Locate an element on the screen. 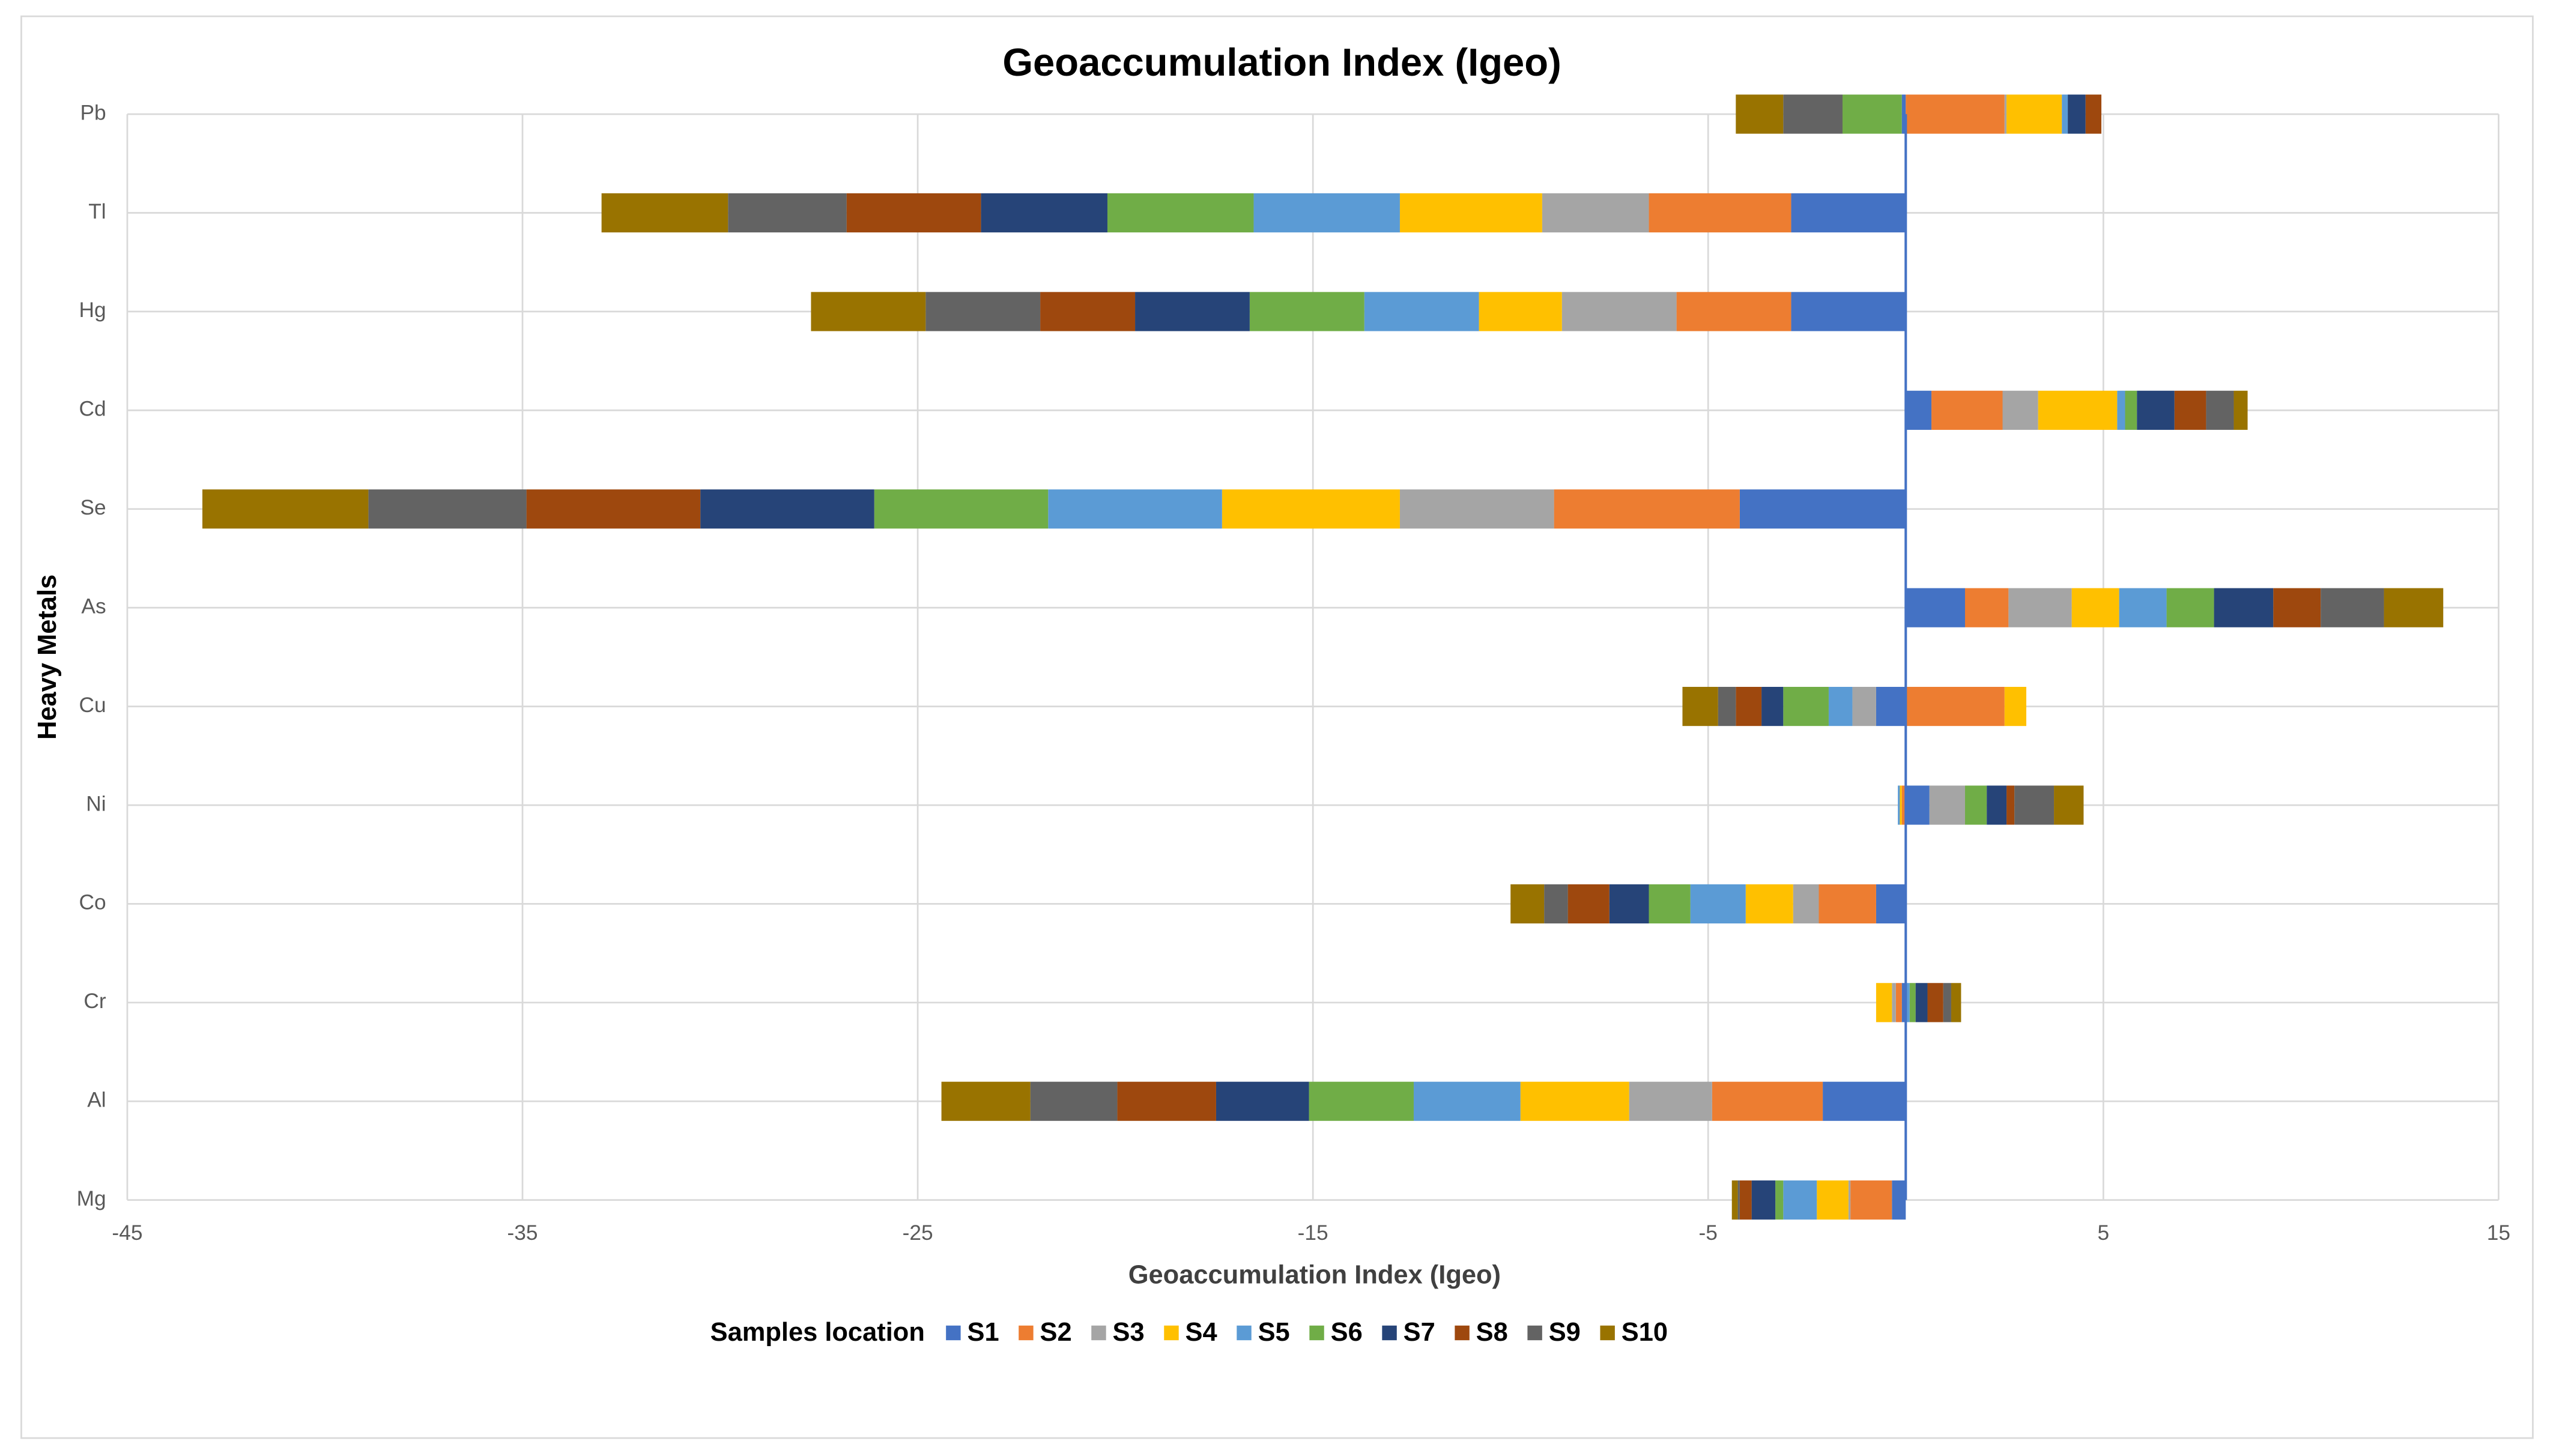 This screenshot has width=2559, height=1456. legend-label: S5 is located at coordinates (1274, 1332).